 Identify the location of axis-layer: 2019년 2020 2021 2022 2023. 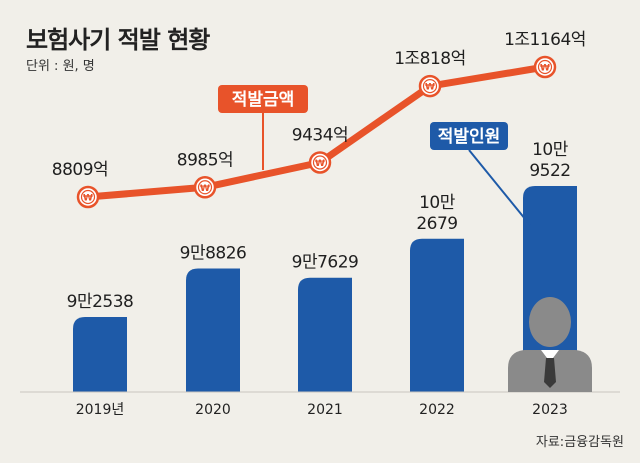
(320, 404).